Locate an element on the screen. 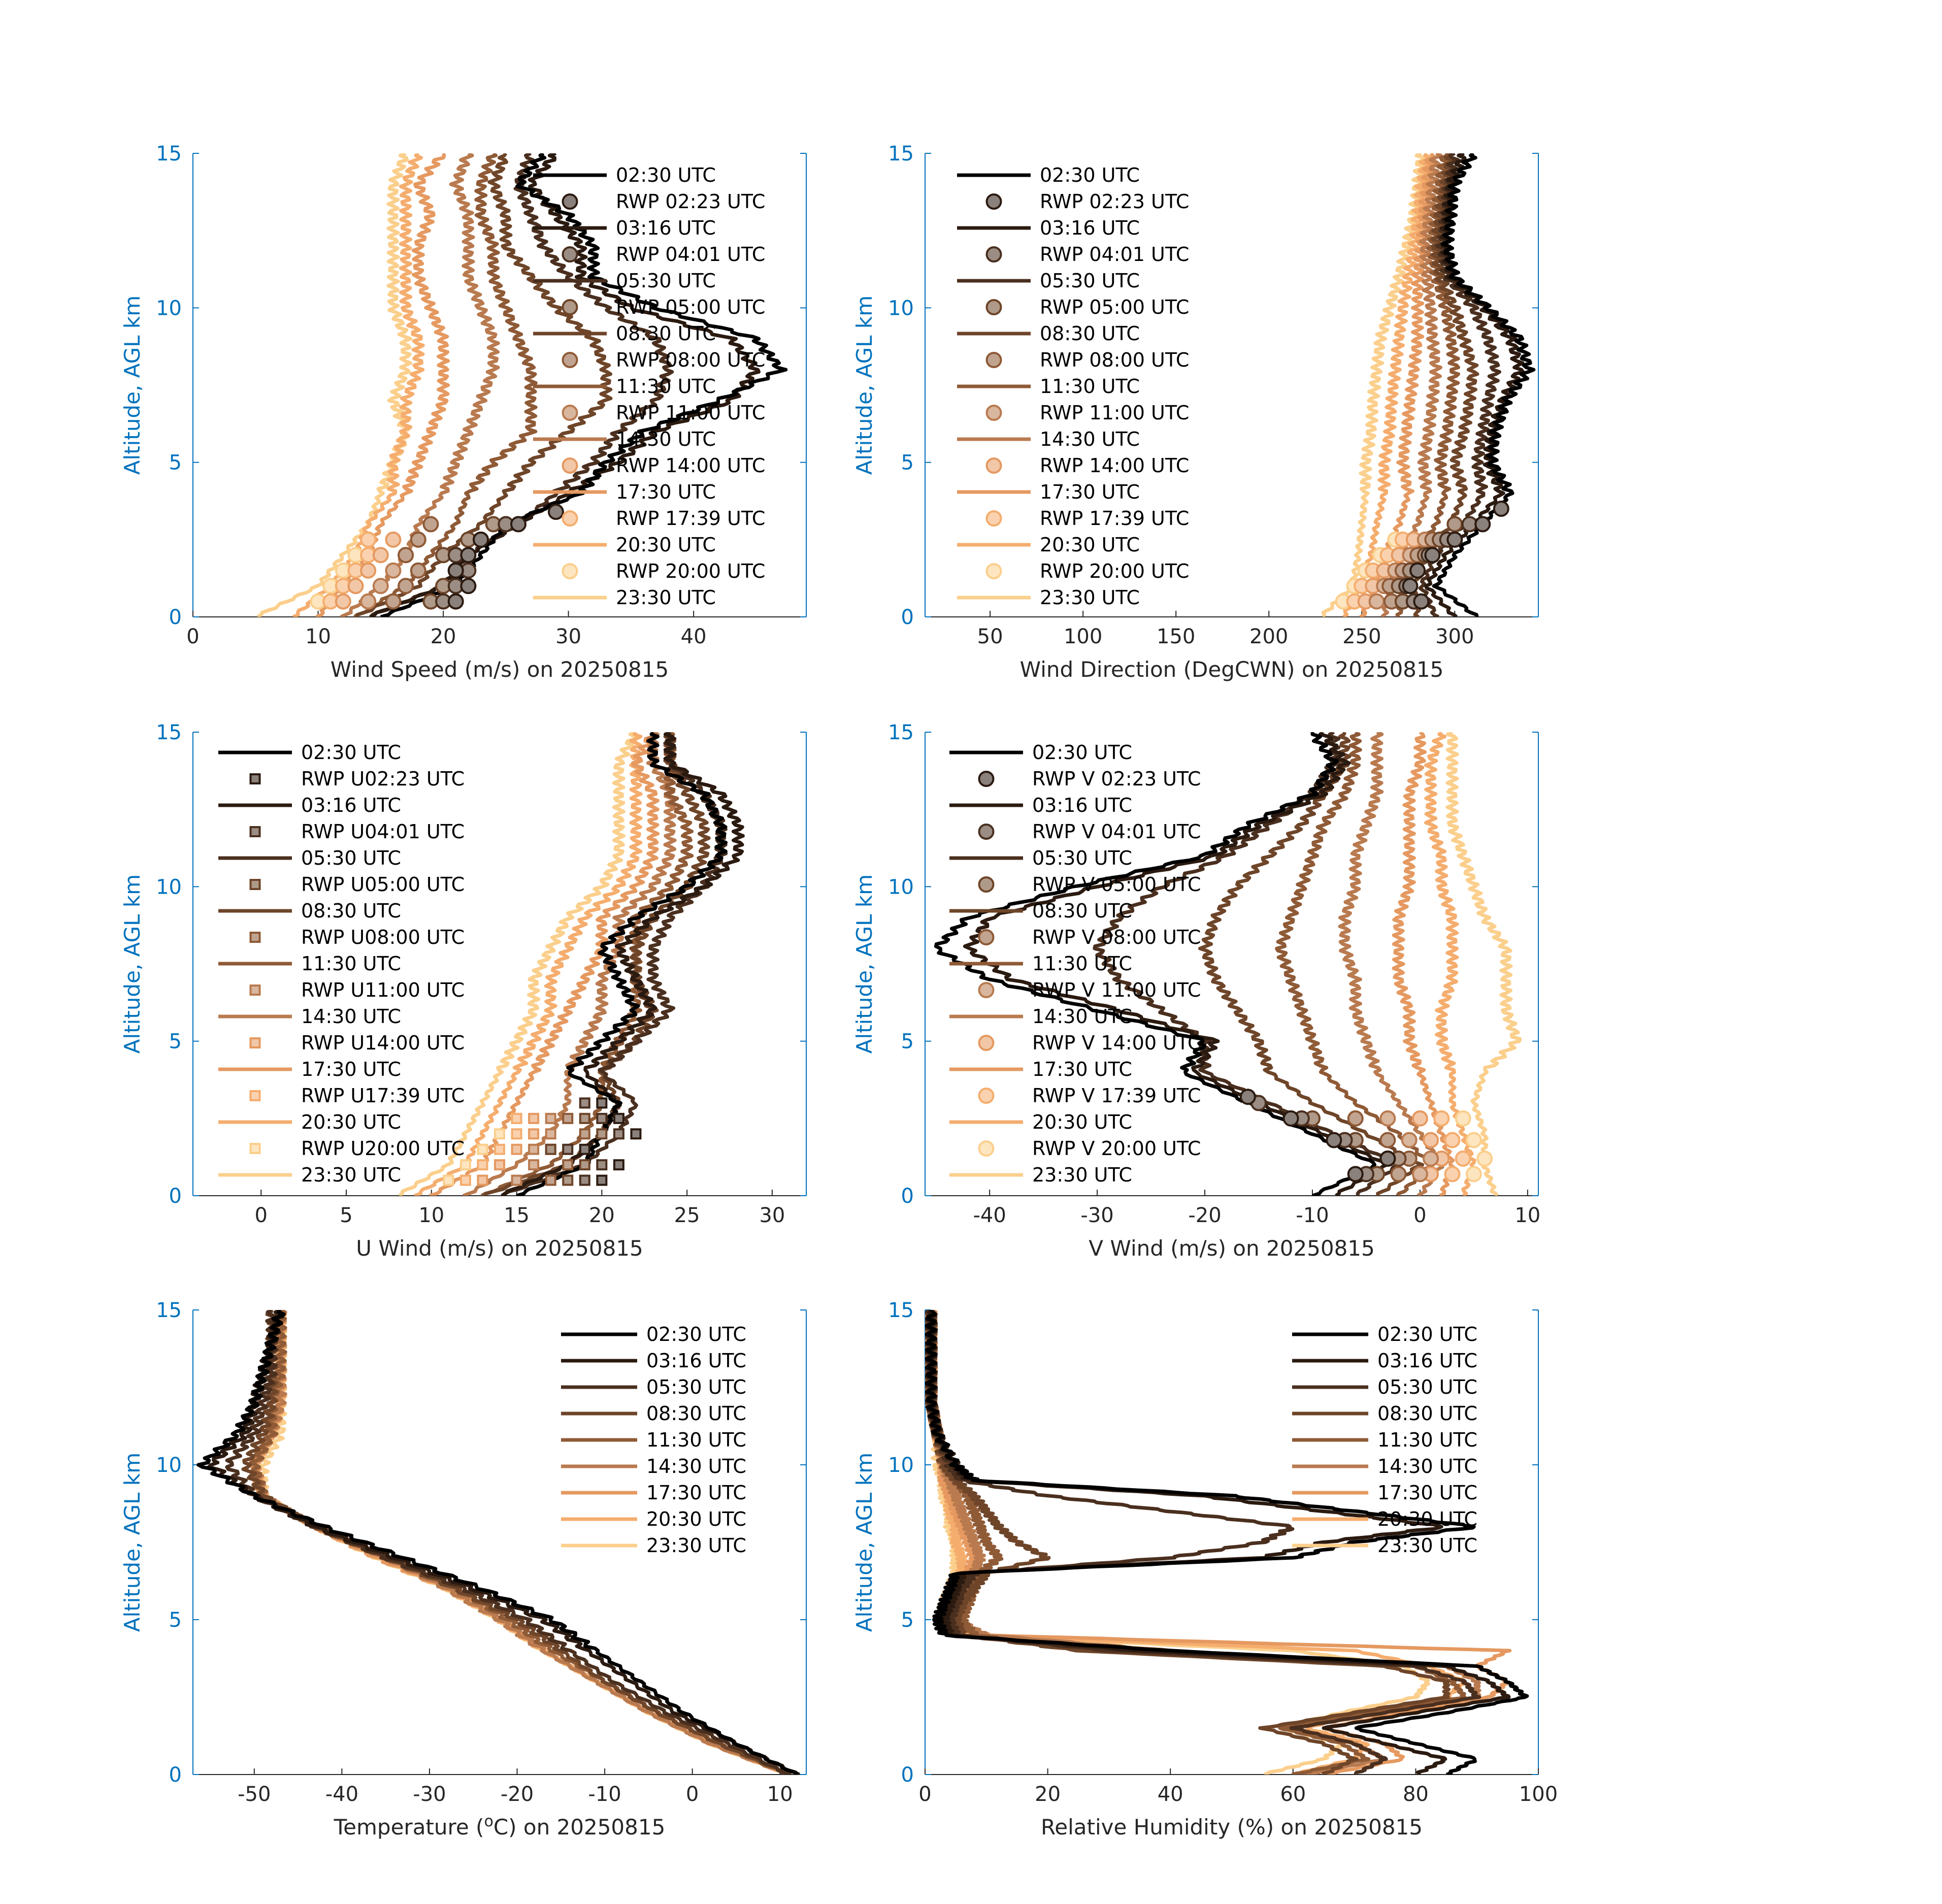 Image resolution: width=1942 pixels, height=1904 pixels. x-tick-label: 20 is located at coordinates (602, 1215).